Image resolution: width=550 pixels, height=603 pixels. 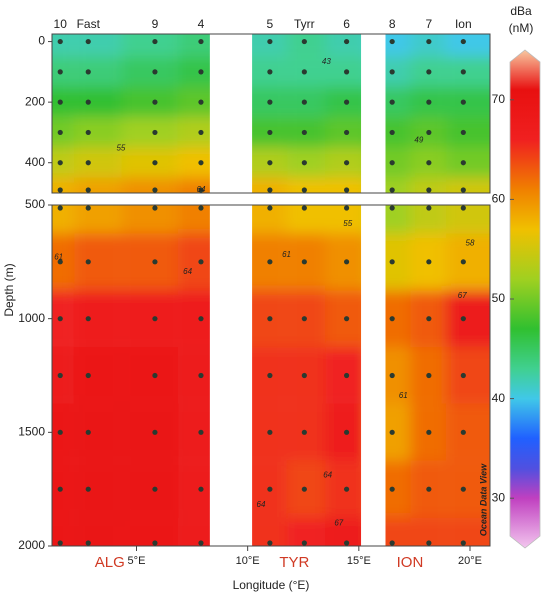 What do you see at coordinates (346, 24) in the screenshot?
I see `station-label: 6` at bounding box center [346, 24].